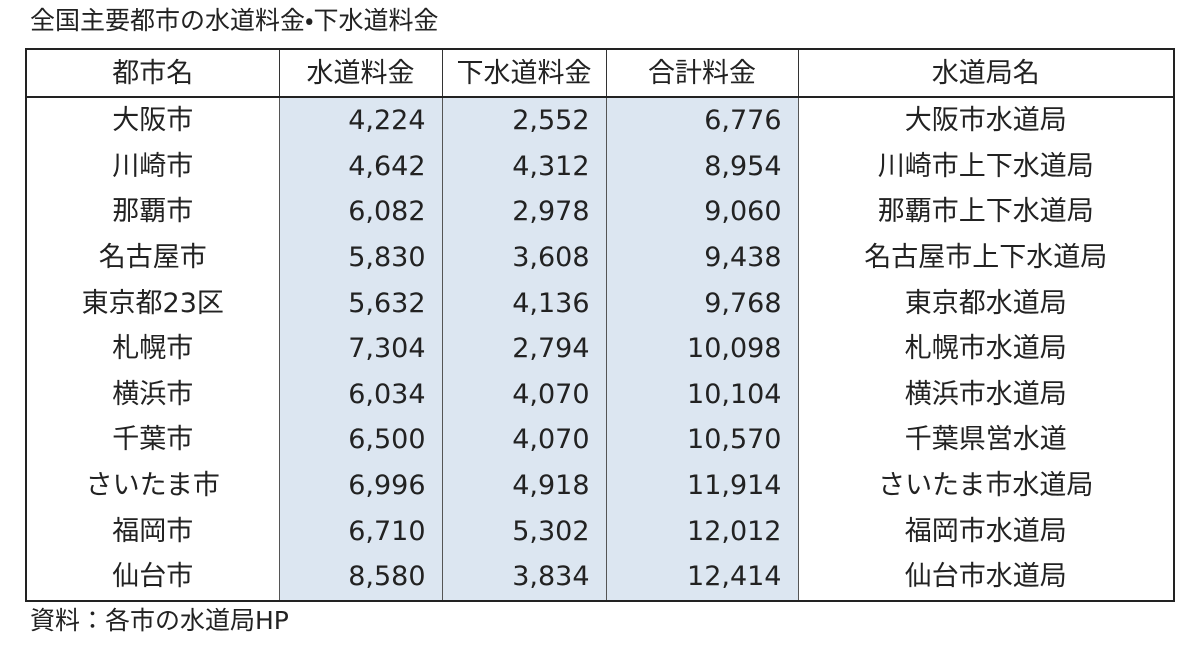 This screenshot has height=650, width=1200. What do you see at coordinates (701, 257) in the screenshot?
I see `fee-cell: 9,438` at bounding box center [701, 257].